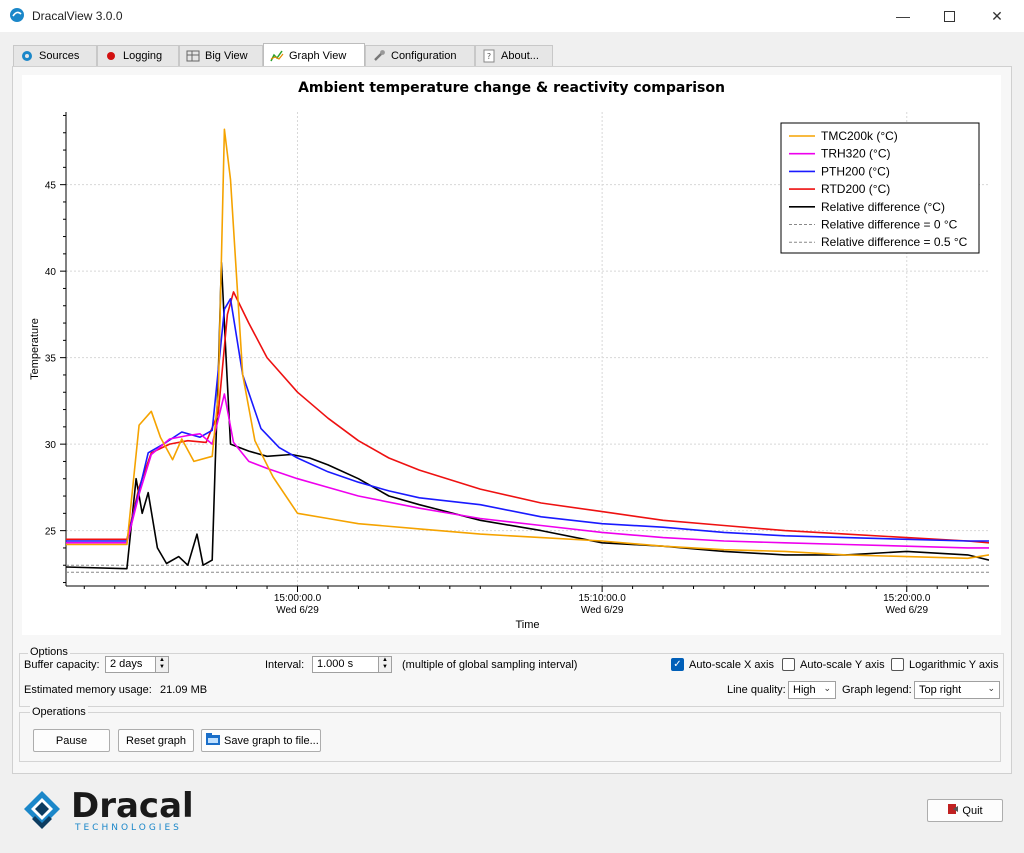 The height and width of the screenshot is (853, 1024). Describe the element at coordinates (379, 56) in the screenshot. I see `wrench-icon` at that location.